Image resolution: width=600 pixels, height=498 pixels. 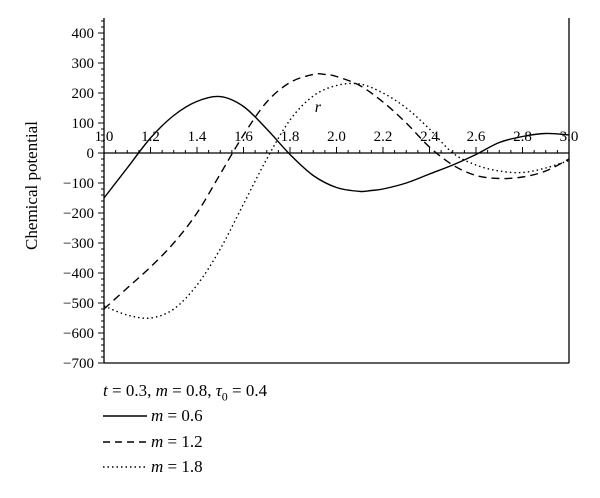 What do you see at coordinates (78, 274) in the screenshot?
I see `y-tick-label: −400` at bounding box center [78, 274].